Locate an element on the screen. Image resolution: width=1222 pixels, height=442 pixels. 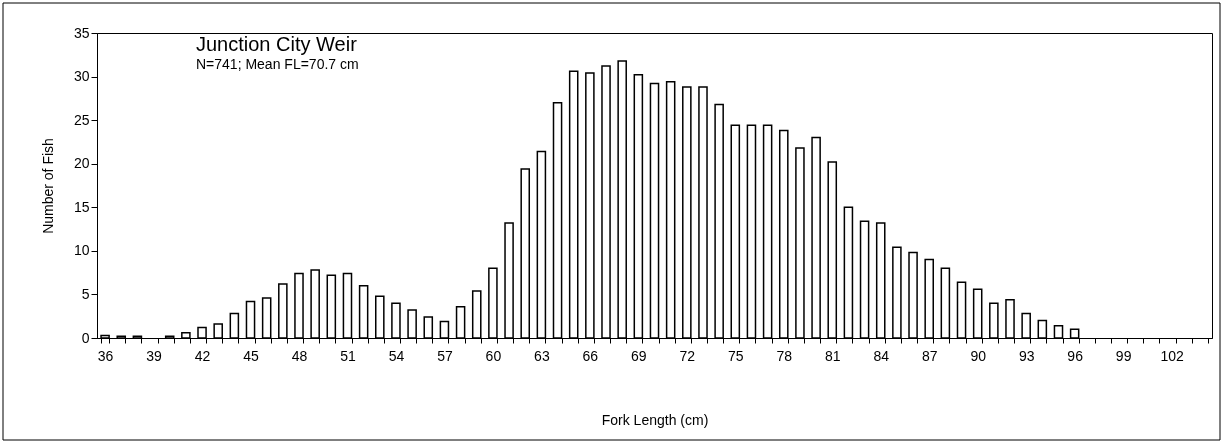
x-tick-label: 72 is located at coordinates (687, 355).